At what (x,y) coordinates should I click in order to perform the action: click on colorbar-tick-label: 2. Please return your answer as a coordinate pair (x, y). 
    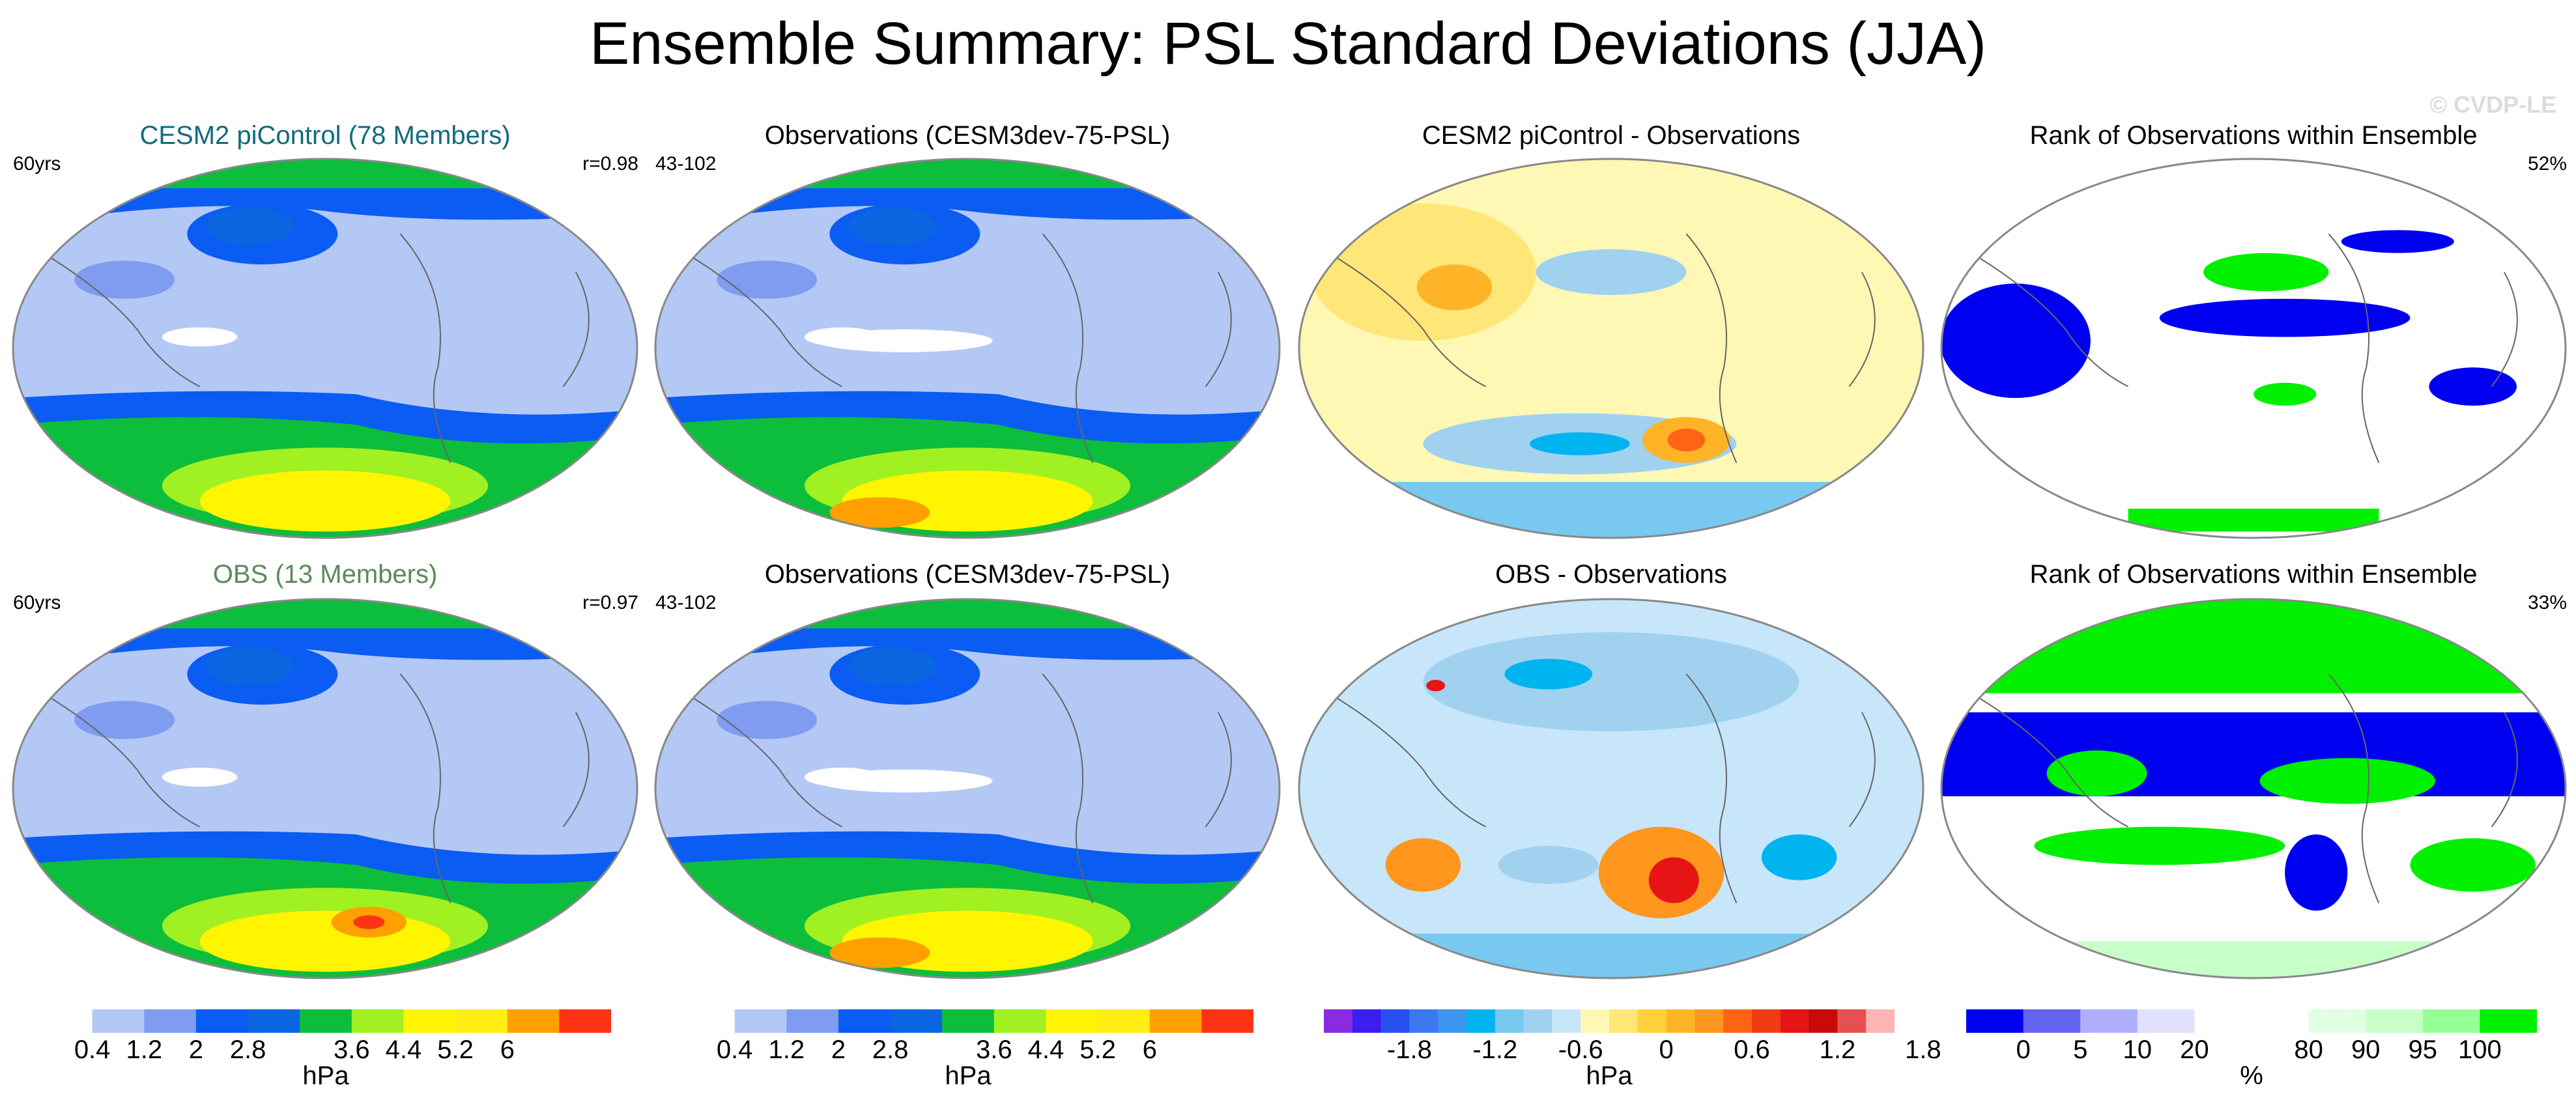
    Looking at the image, I should click on (196, 1050).